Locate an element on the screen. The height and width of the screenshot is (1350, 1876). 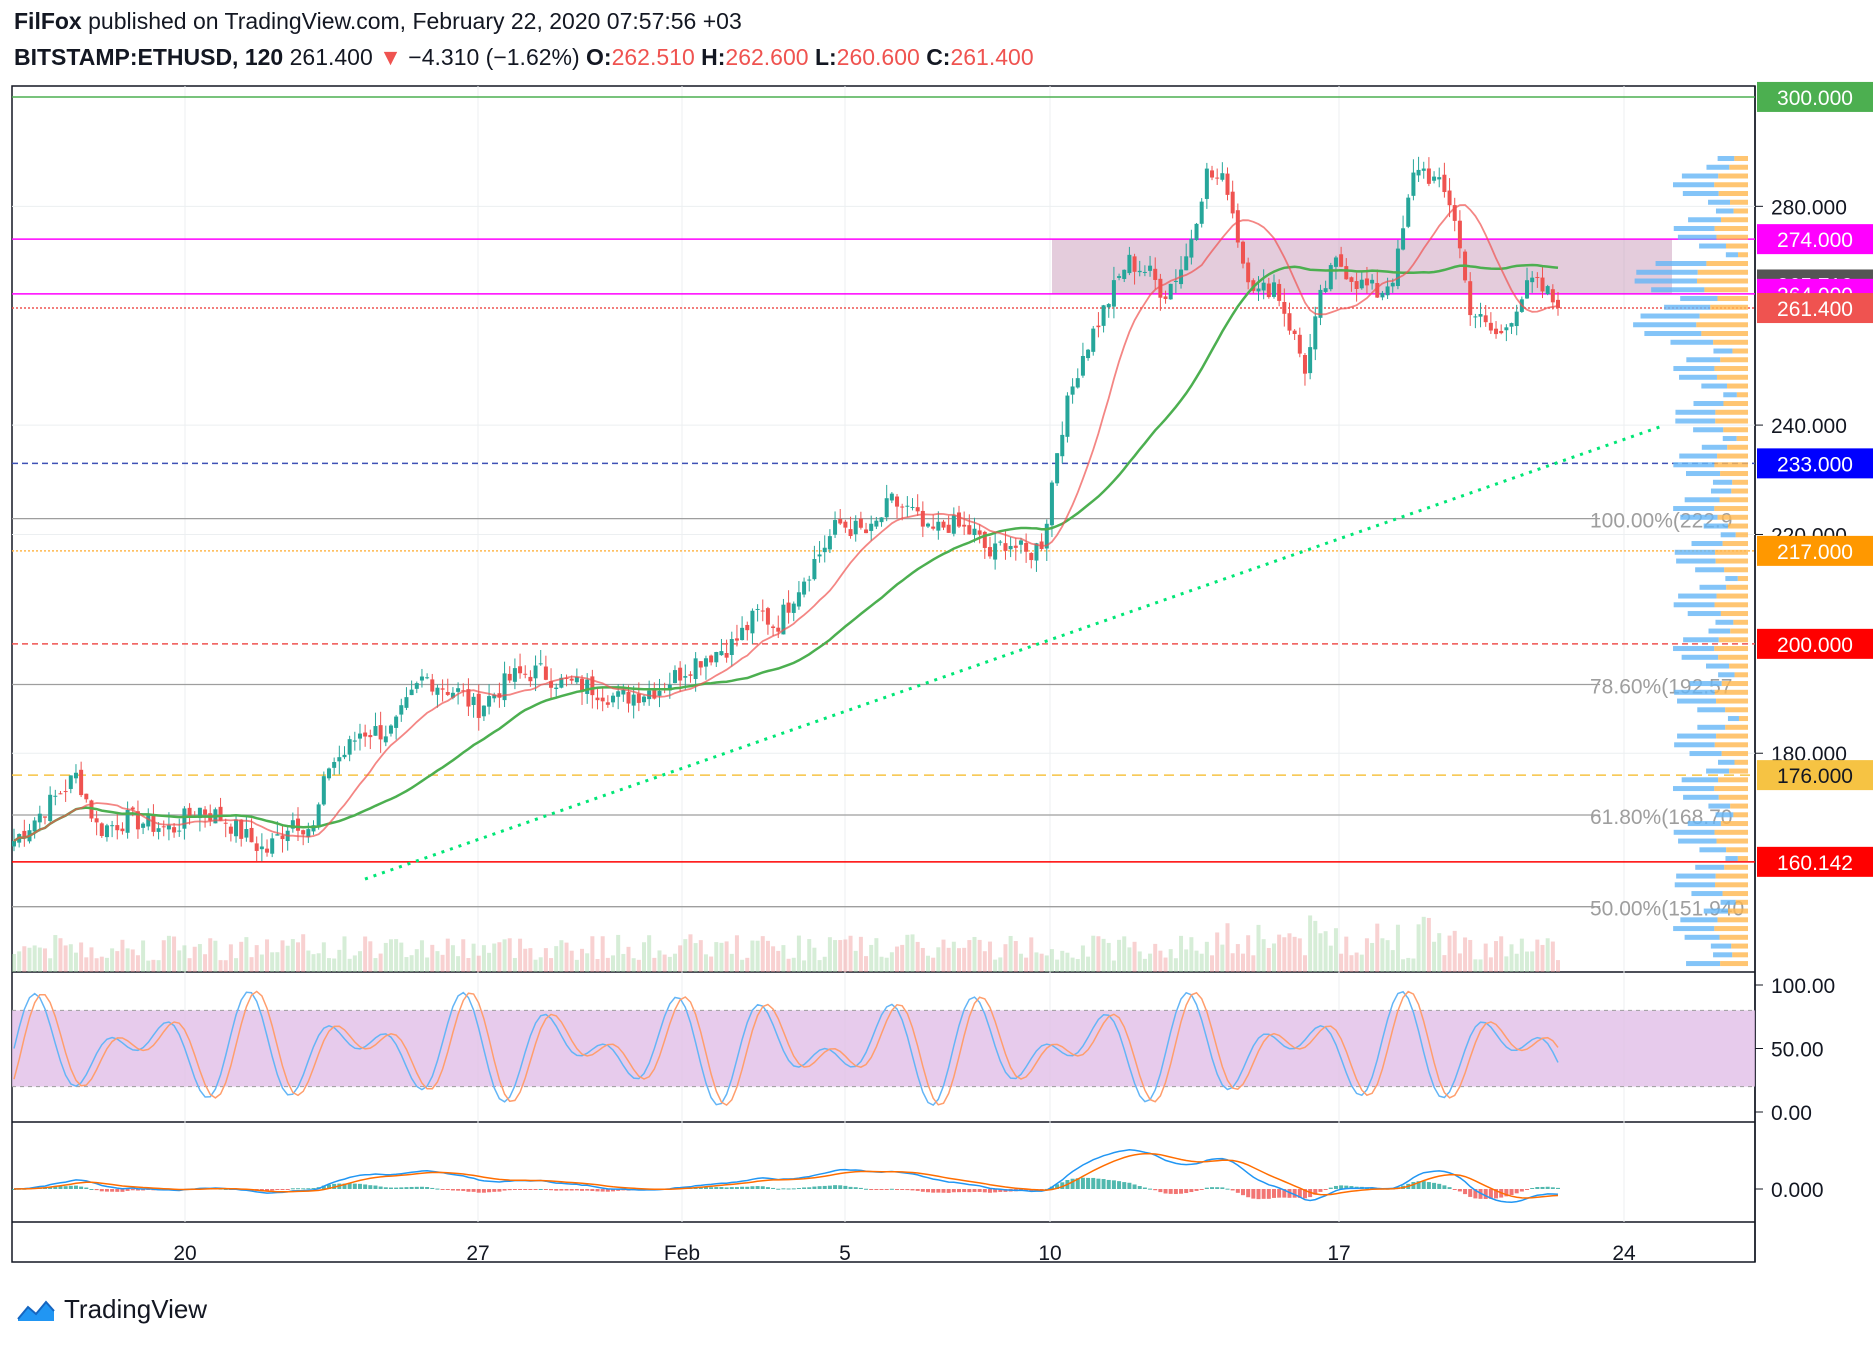
symbol-name: BITSTAMP:ETHUSD, 120 is located at coordinates (149, 57).